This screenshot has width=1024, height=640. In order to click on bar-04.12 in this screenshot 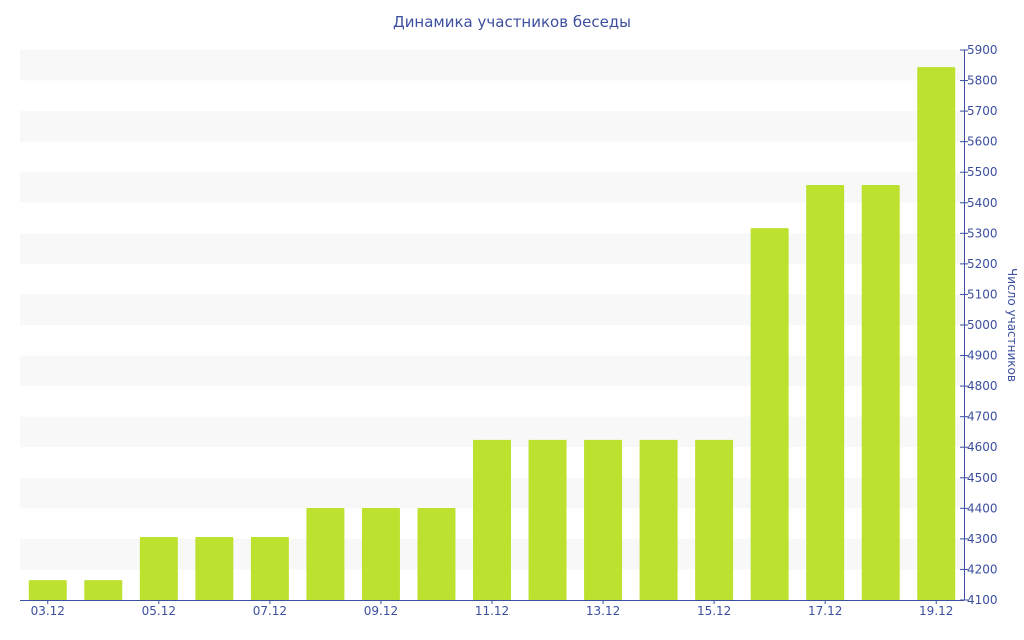, I will do `click(103, 590)`.